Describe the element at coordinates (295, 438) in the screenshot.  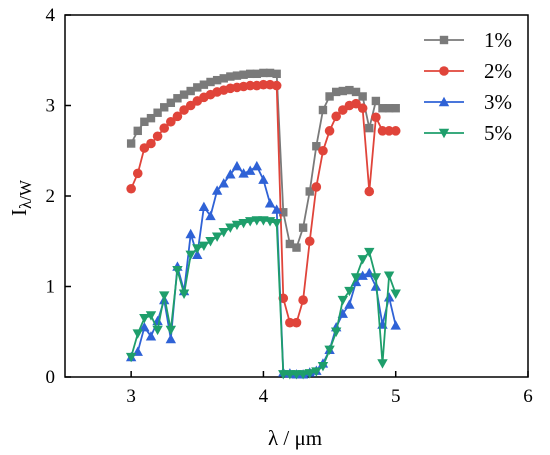
I see `x-axis-label: λ / μm` at that location.